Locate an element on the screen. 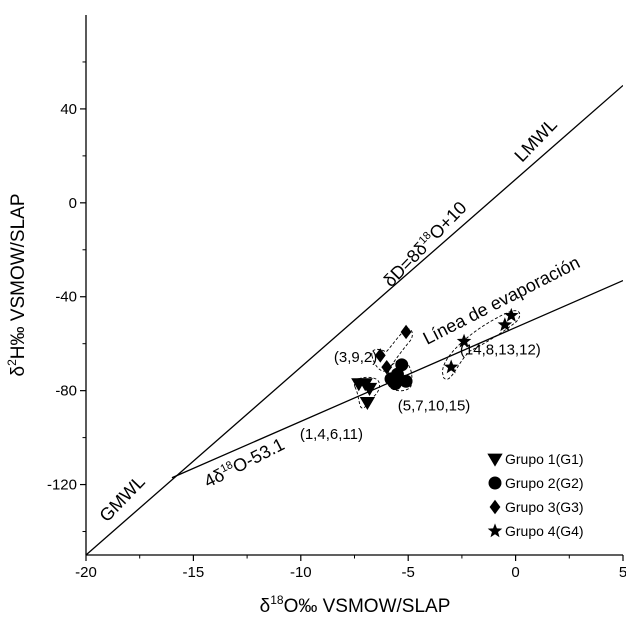 The height and width of the screenshot is (623, 626). gmwl-label: GMWL is located at coordinates (121, 499).